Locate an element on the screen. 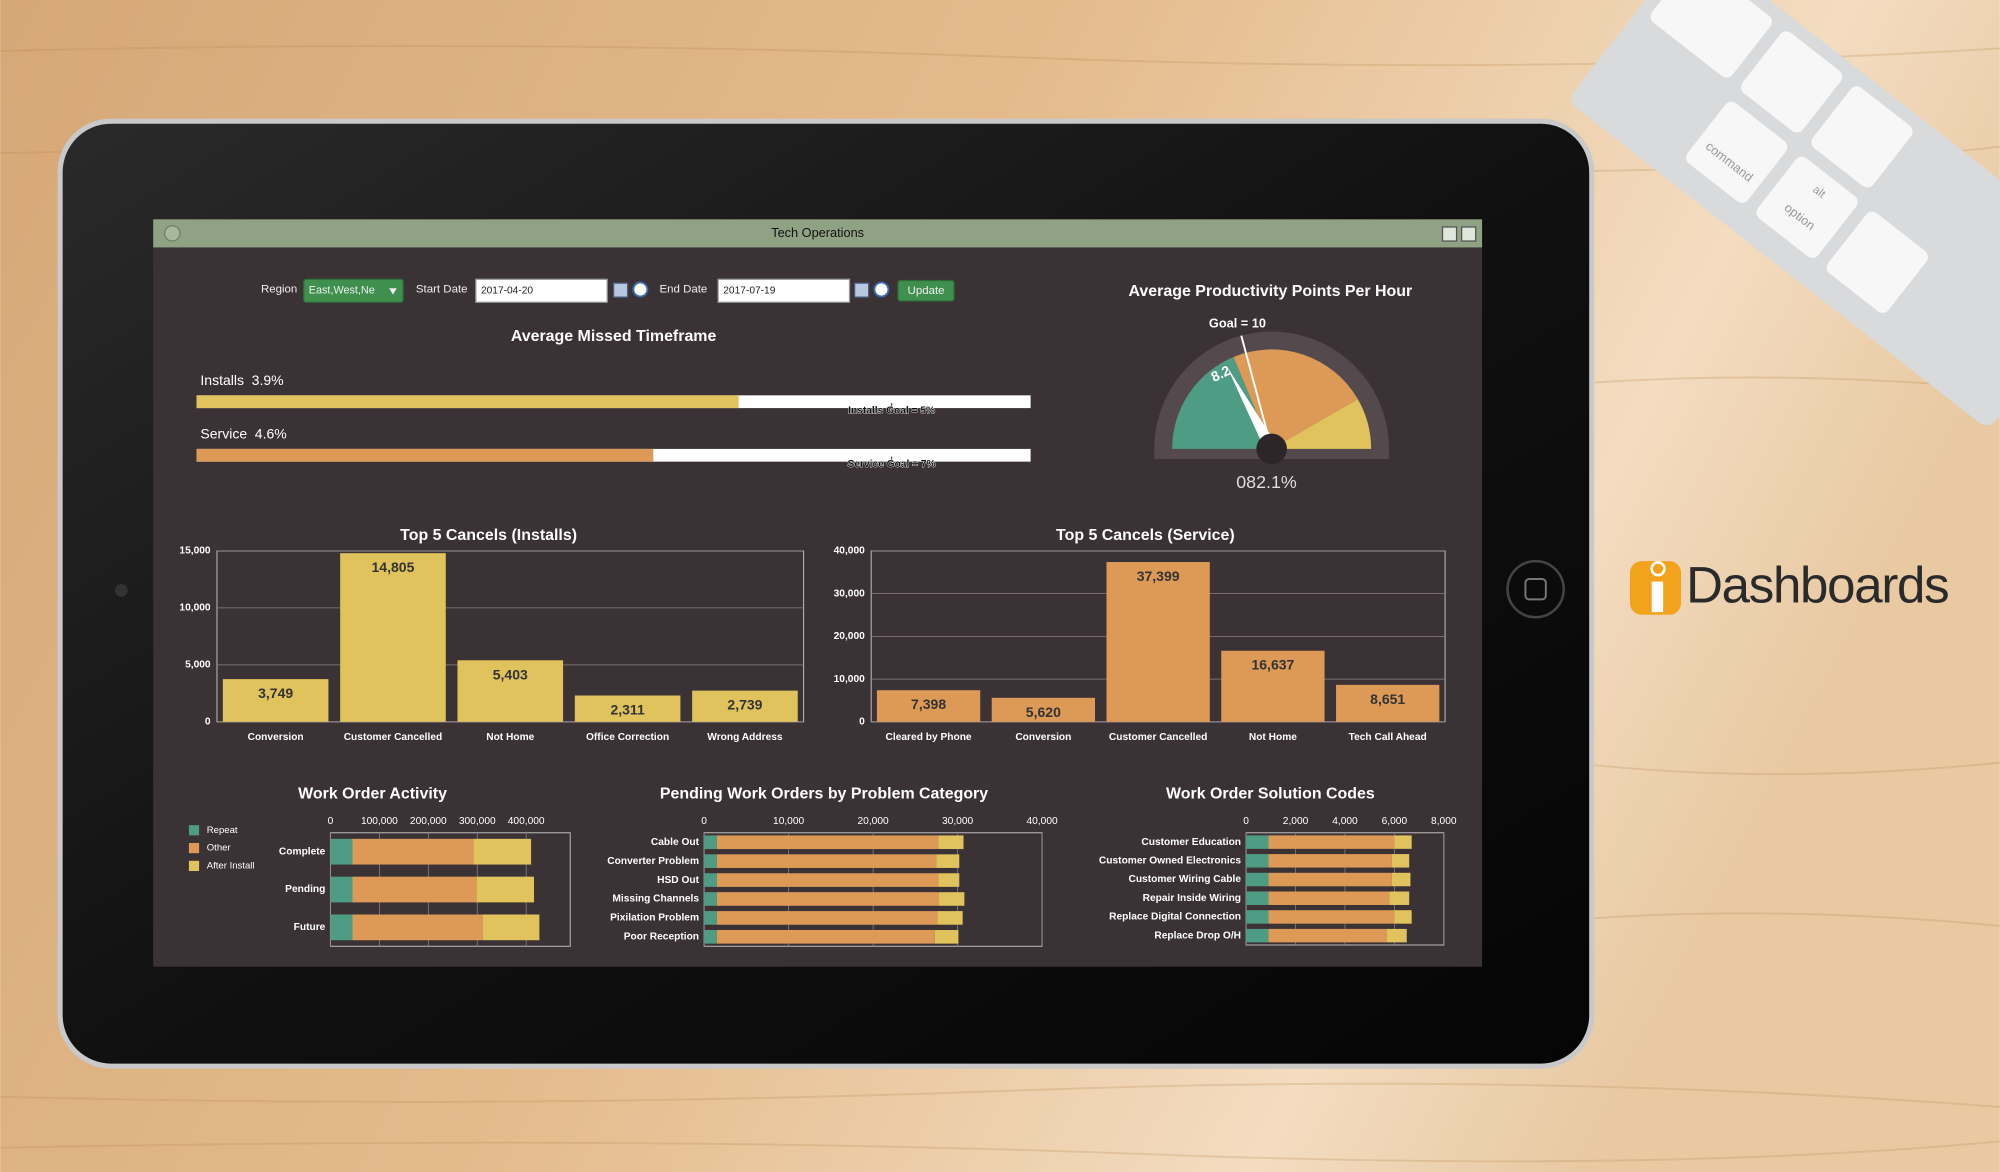 Image resolution: width=2000 pixels, height=1172 pixels. x-tick-label: 2,000 is located at coordinates (1296, 821).